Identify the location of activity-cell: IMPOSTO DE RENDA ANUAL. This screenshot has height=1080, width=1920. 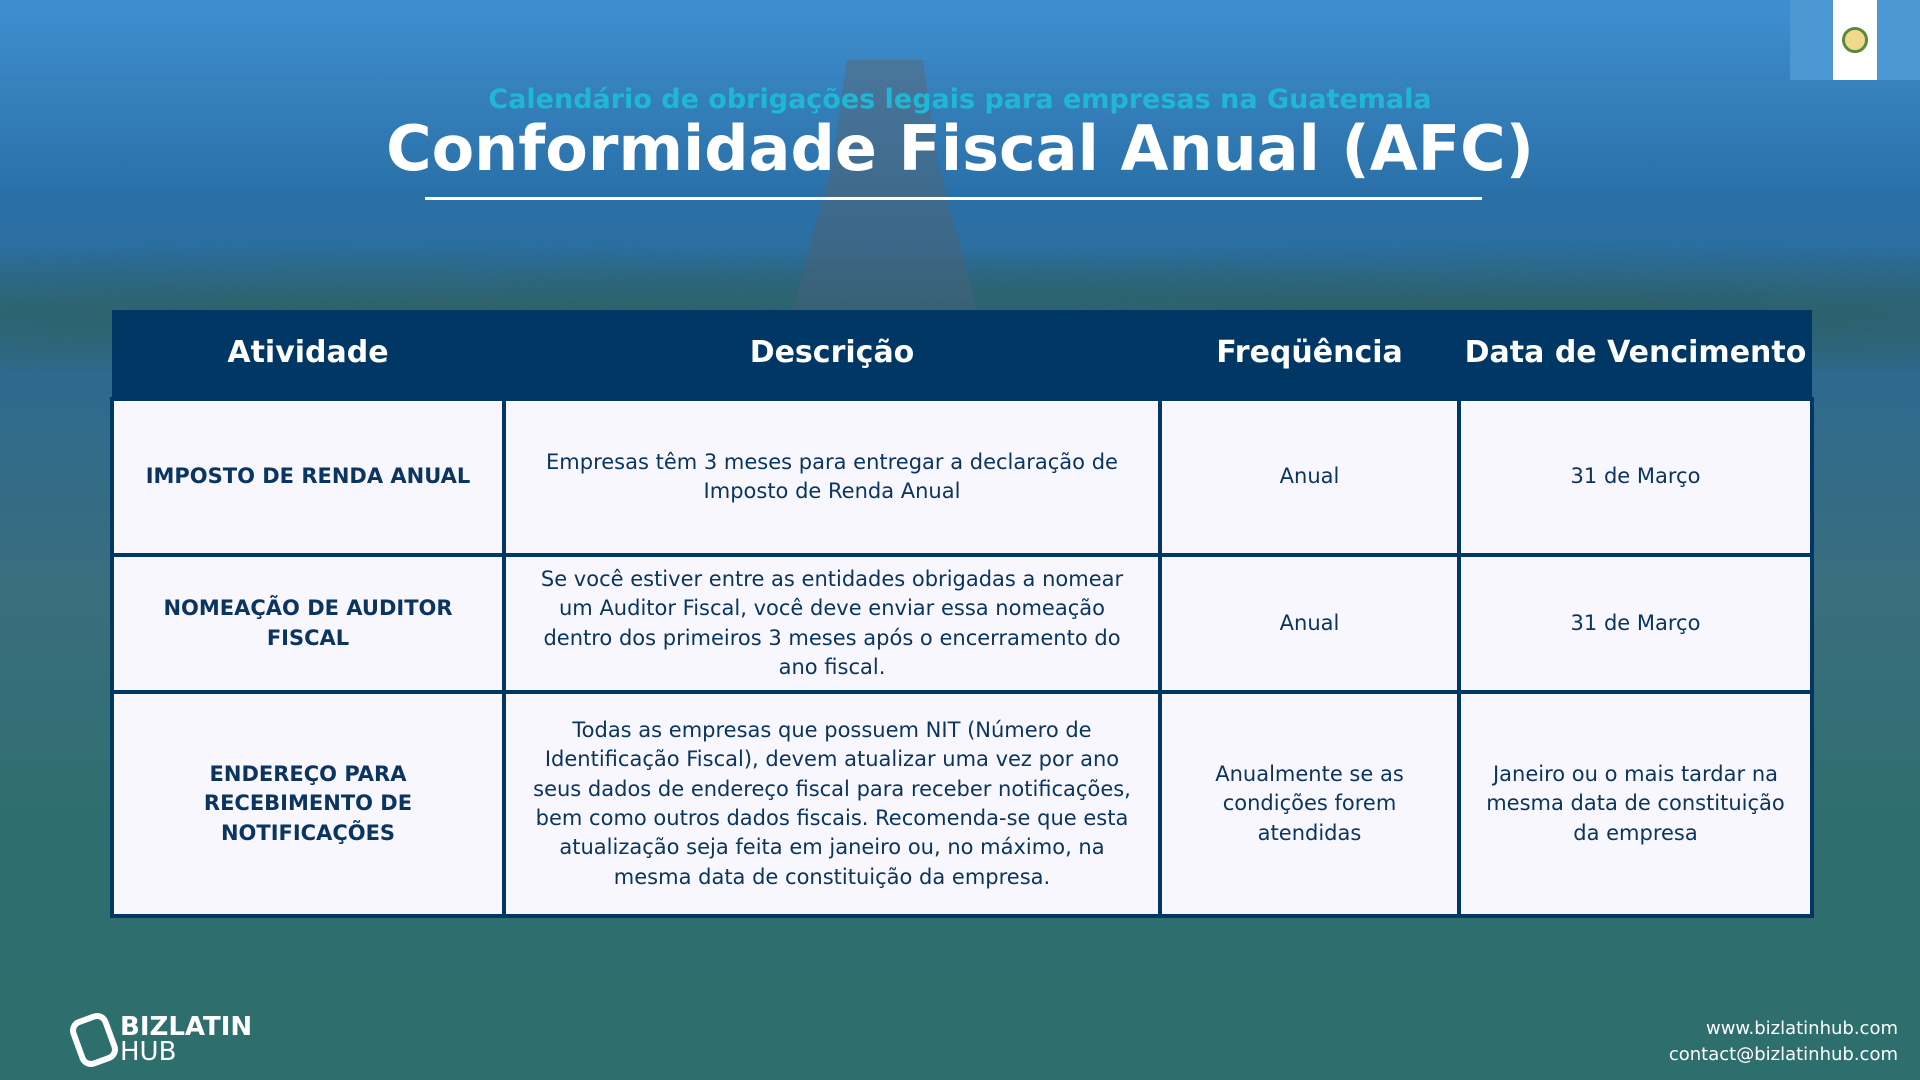
(308, 477).